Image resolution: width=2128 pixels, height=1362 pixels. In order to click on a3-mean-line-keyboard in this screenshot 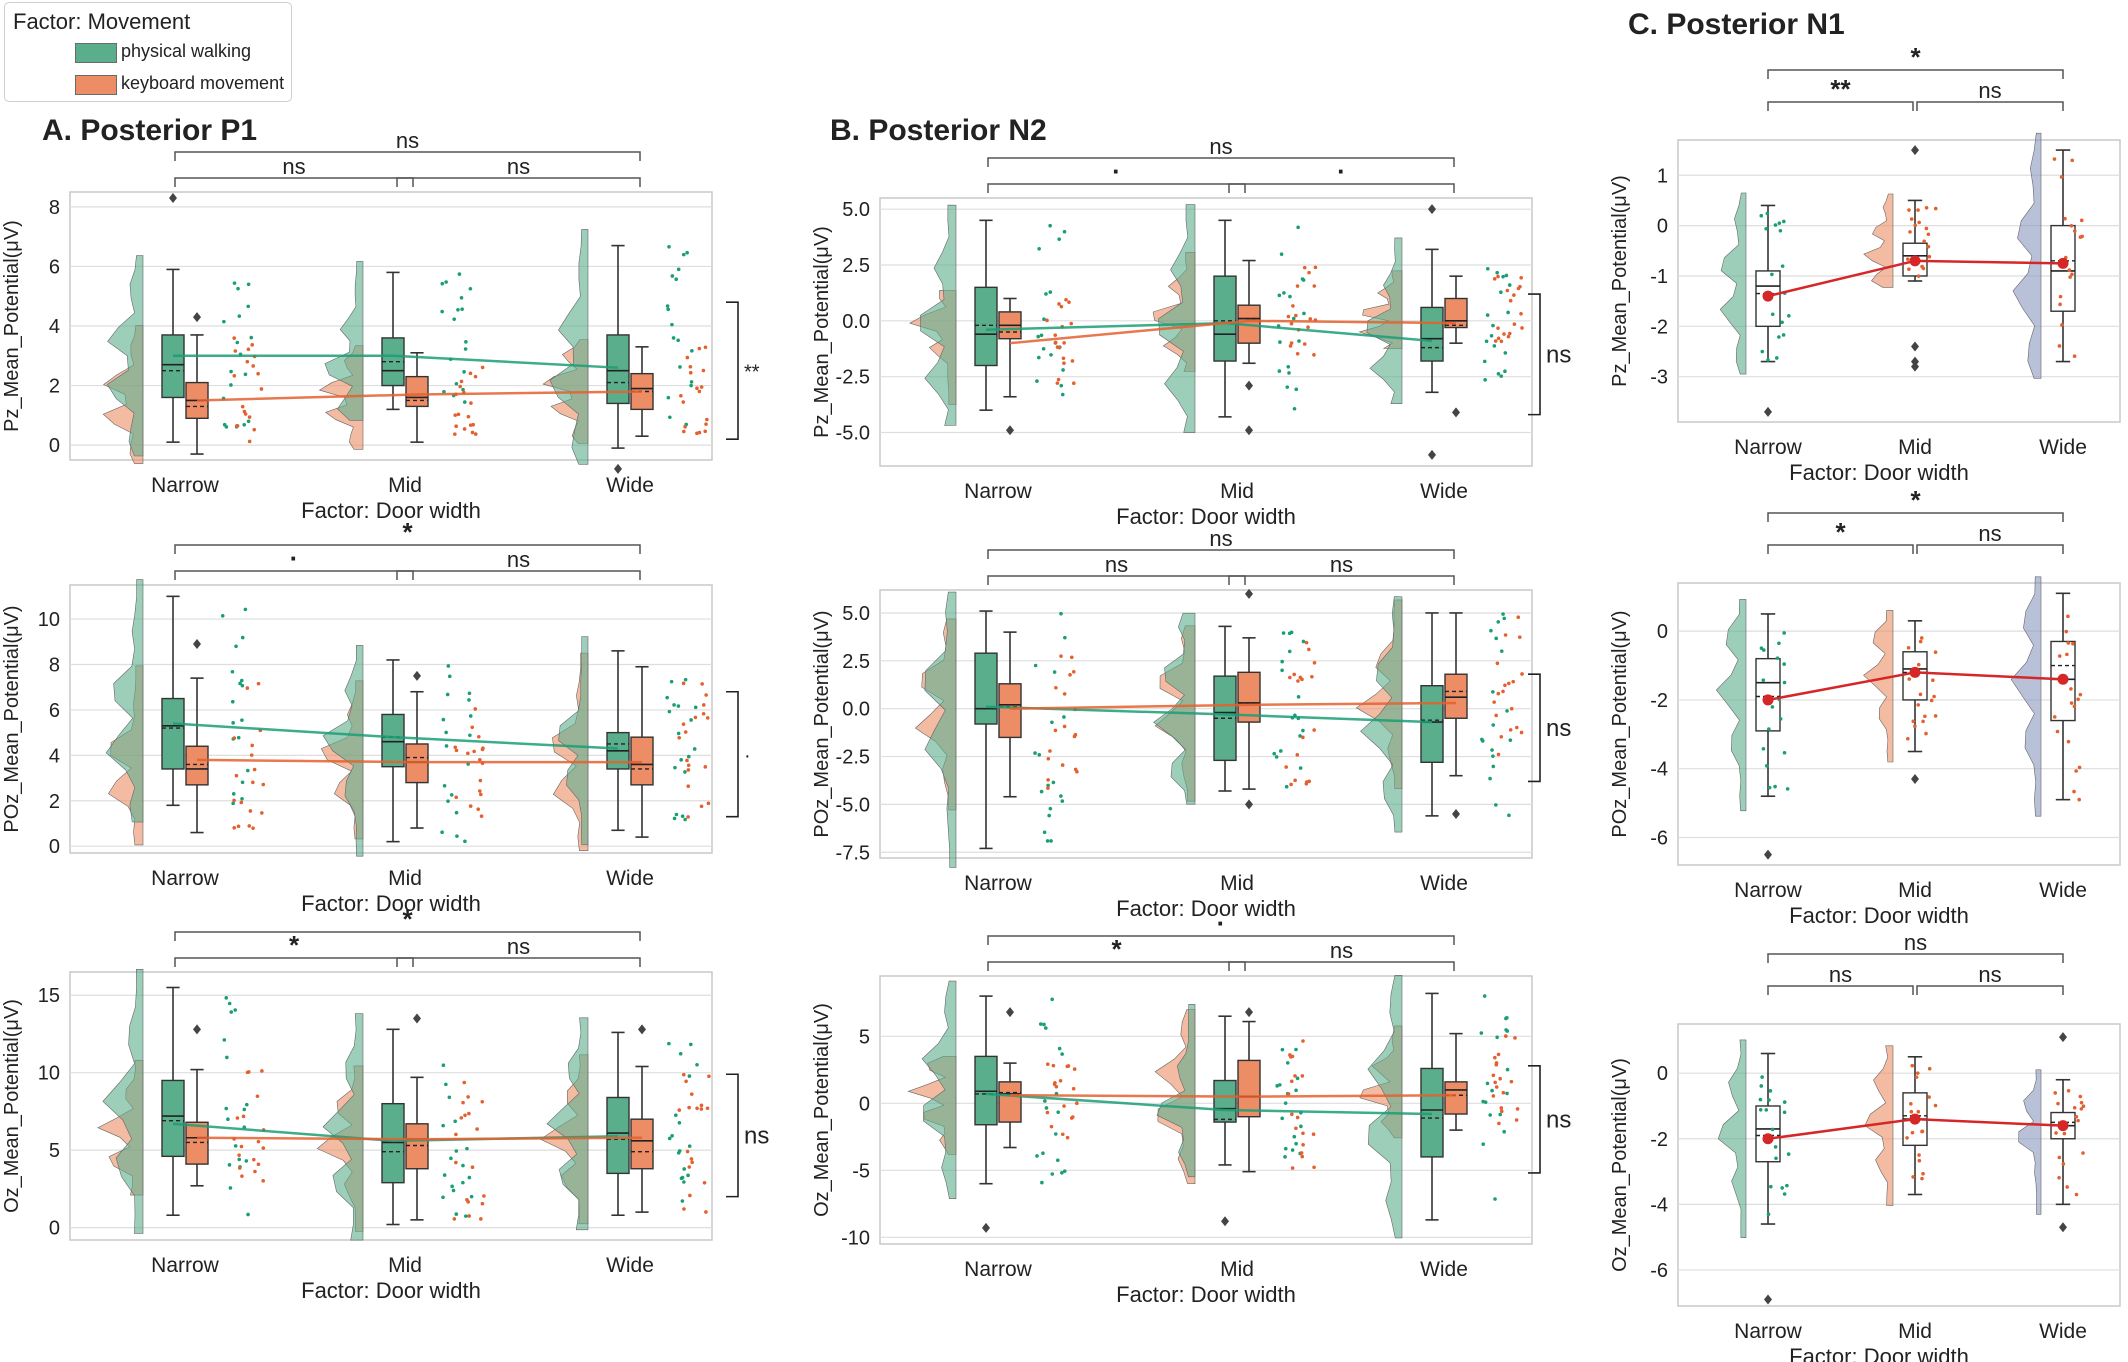, I will do `click(419, 1138)`.